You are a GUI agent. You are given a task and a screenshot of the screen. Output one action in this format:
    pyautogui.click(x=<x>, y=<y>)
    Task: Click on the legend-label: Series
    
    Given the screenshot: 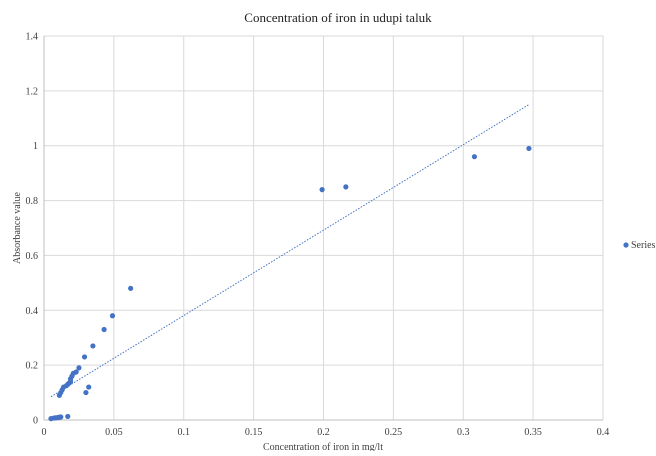 What is the action you would take?
    pyautogui.click(x=643, y=245)
    